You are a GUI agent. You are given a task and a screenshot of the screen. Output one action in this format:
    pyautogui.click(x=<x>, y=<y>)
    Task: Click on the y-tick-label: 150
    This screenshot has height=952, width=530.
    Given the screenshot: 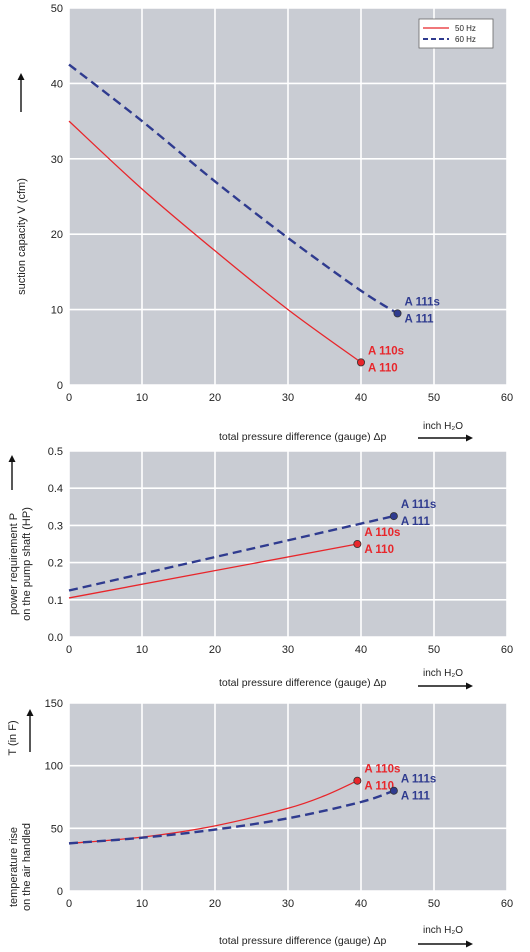 What is the action you would take?
    pyautogui.click(x=54, y=704)
    